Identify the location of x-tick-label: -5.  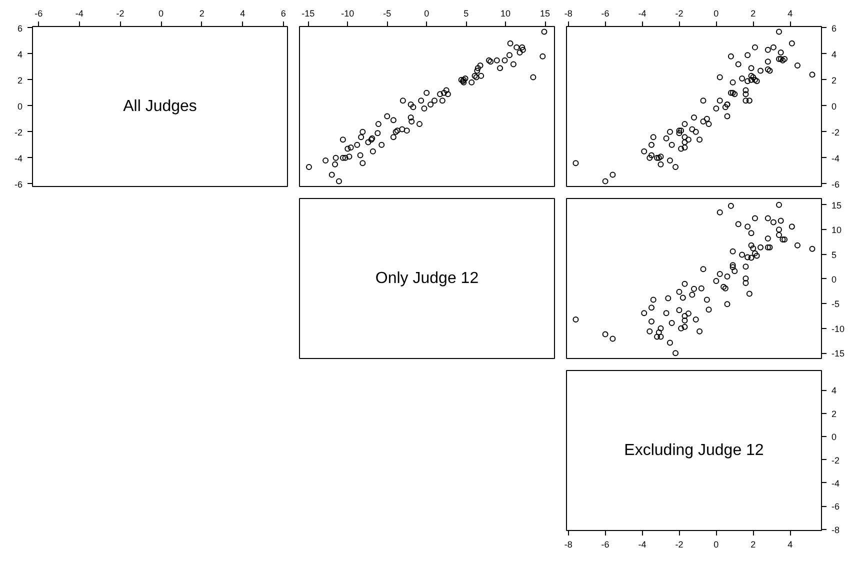
(387, 13).